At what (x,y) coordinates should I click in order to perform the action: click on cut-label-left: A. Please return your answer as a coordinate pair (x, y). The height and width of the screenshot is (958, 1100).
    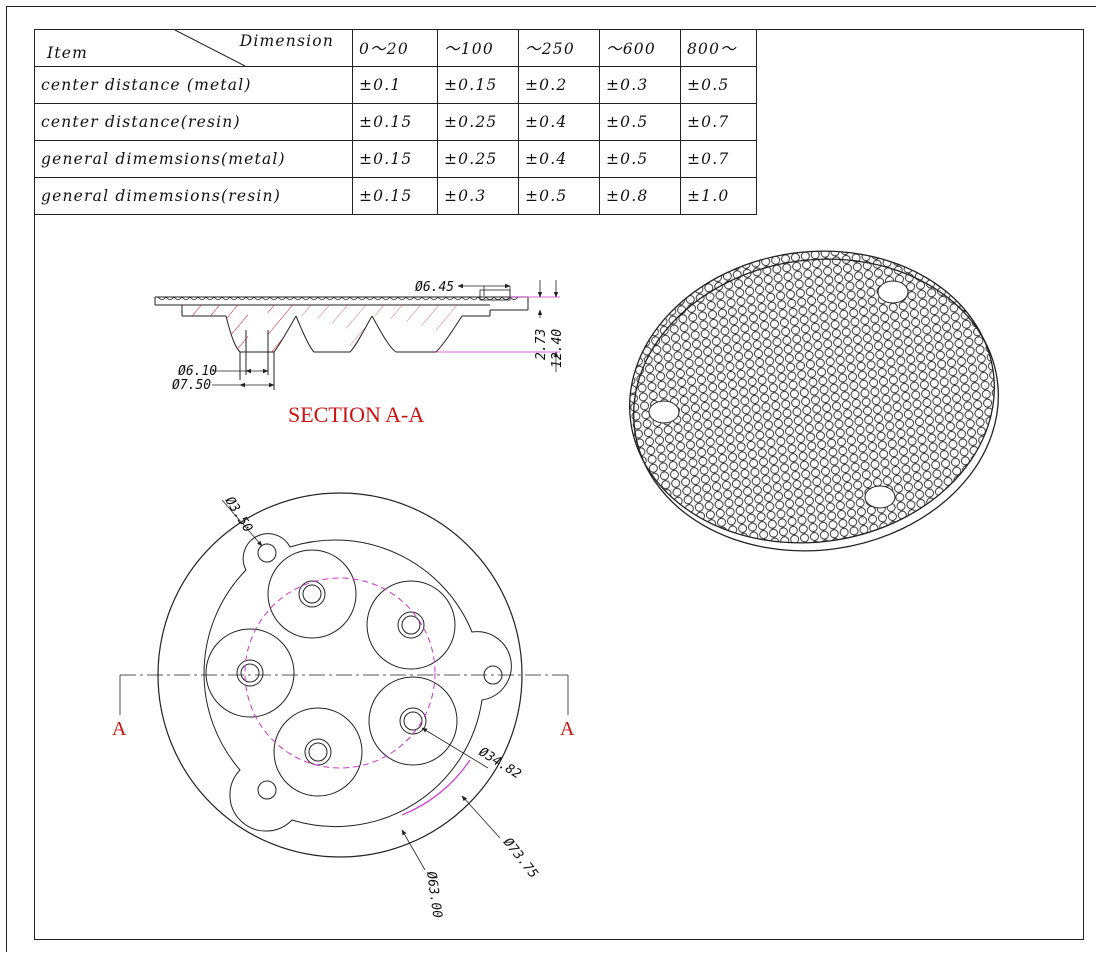
    Looking at the image, I should click on (119, 729).